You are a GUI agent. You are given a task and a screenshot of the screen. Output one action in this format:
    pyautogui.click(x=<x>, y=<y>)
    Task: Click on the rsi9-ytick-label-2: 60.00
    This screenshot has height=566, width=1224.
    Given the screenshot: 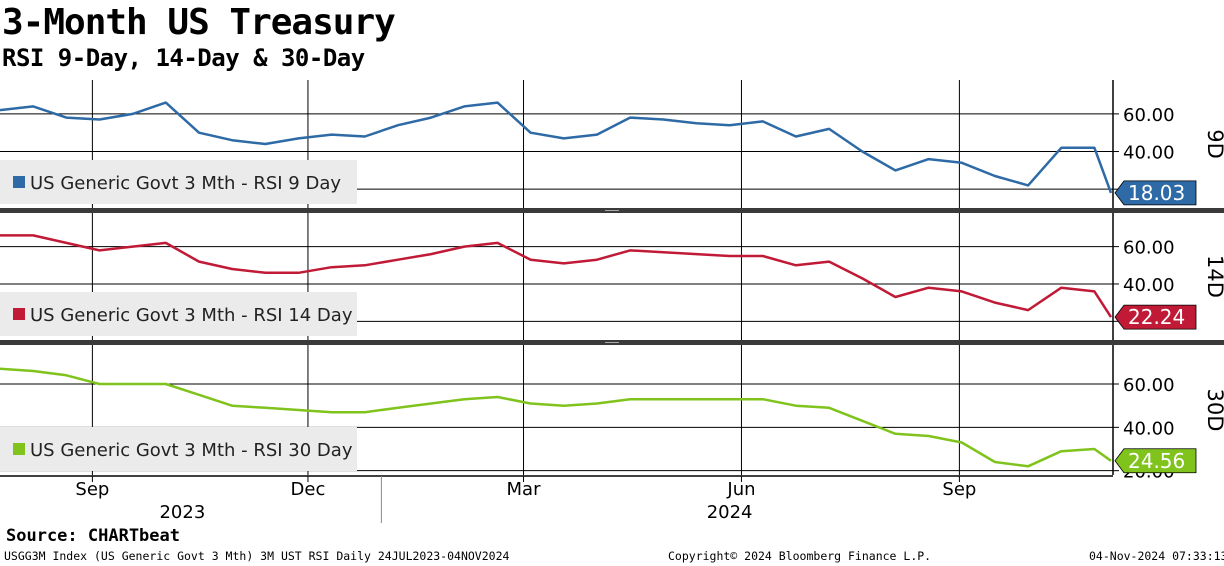 What is the action you would take?
    pyautogui.click(x=1149, y=115)
    